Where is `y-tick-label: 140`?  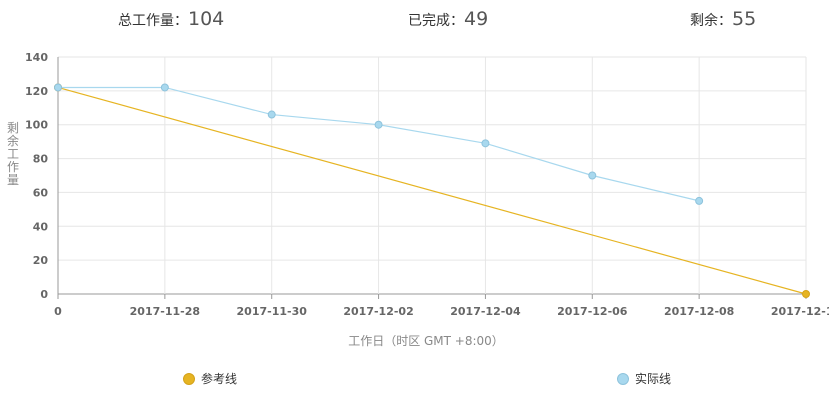 y-tick-label: 140 is located at coordinates (36, 57).